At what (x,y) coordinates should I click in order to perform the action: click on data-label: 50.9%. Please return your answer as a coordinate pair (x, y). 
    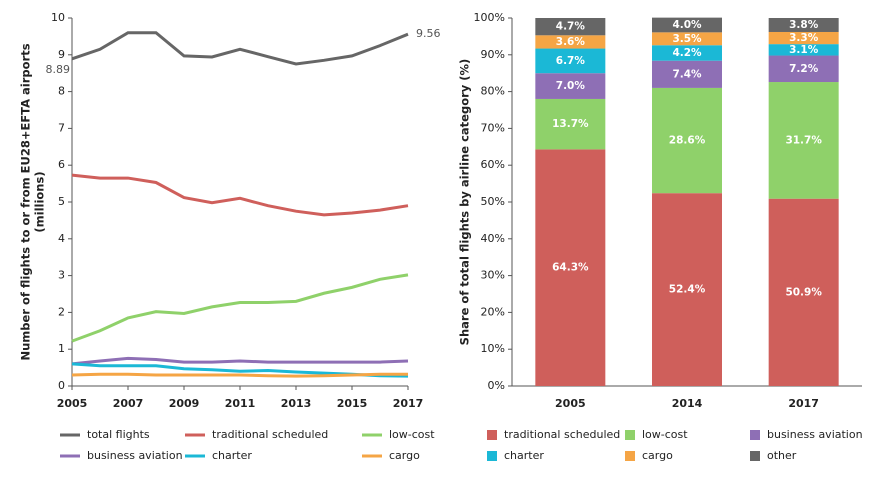
    Looking at the image, I should click on (803, 292).